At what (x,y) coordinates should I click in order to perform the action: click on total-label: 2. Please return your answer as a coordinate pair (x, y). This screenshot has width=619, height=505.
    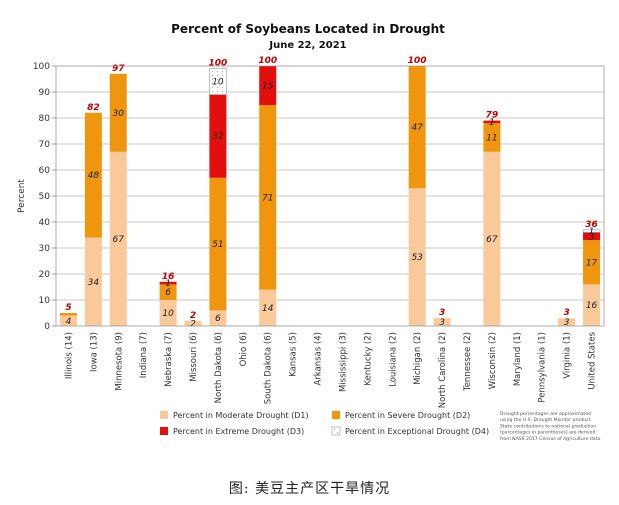
    Looking at the image, I should click on (193, 316).